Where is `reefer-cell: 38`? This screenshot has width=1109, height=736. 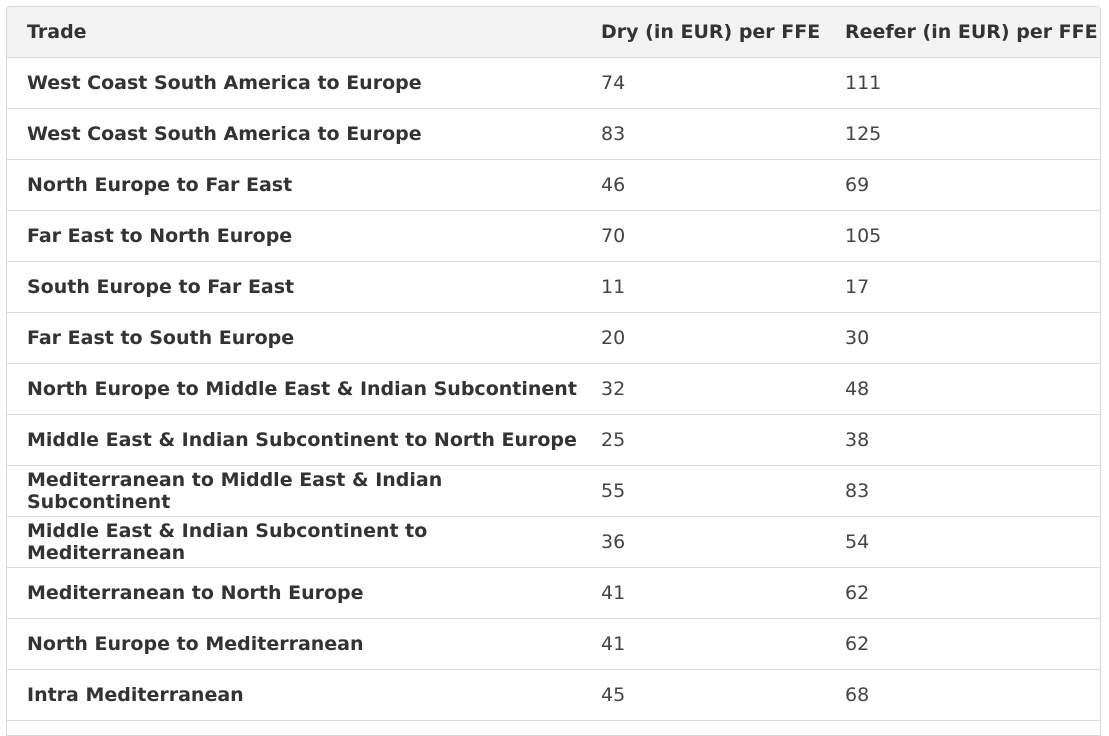
reefer-cell: 38 is located at coordinates (962, 440).